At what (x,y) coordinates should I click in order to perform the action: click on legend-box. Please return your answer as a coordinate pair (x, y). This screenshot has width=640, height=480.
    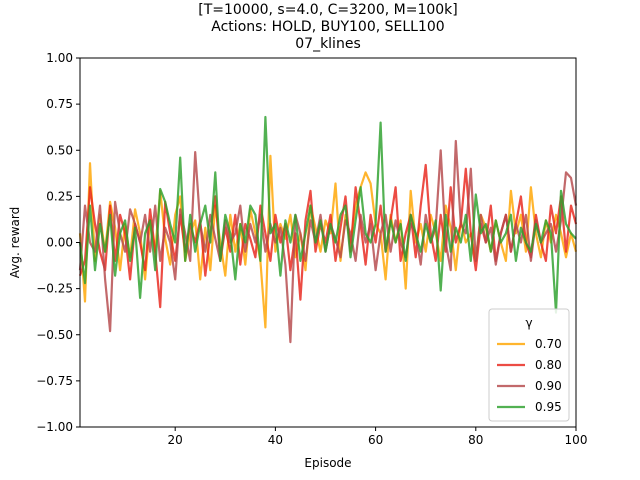
    Looking at the image, I should click on (529, 365).